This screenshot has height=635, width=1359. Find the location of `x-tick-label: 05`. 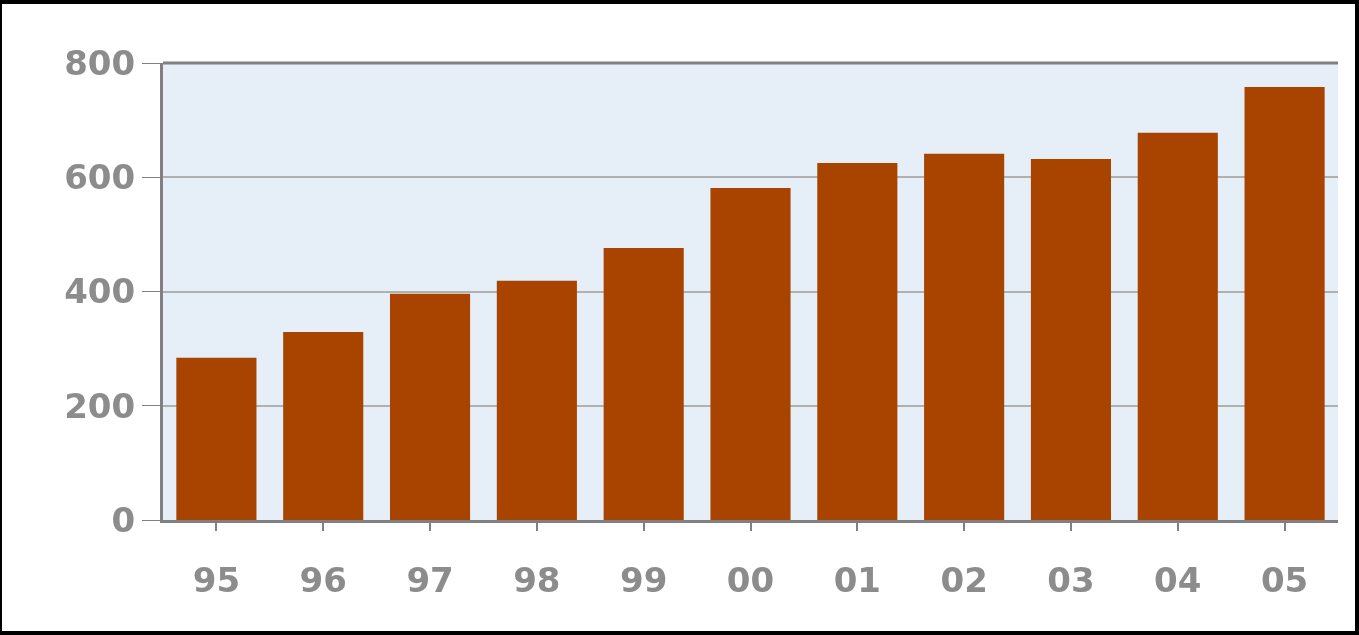

x-tick-label: 05 is located at coordinates (1284, 579).